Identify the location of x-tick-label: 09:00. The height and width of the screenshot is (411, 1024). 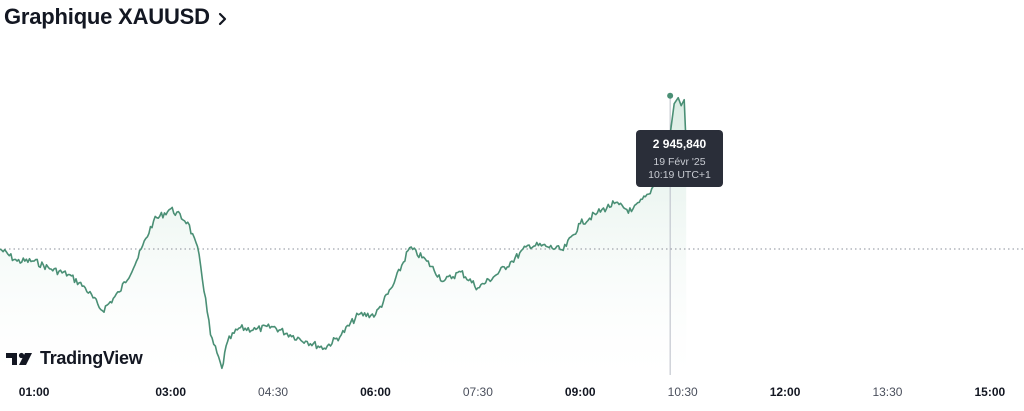
(580, 392).